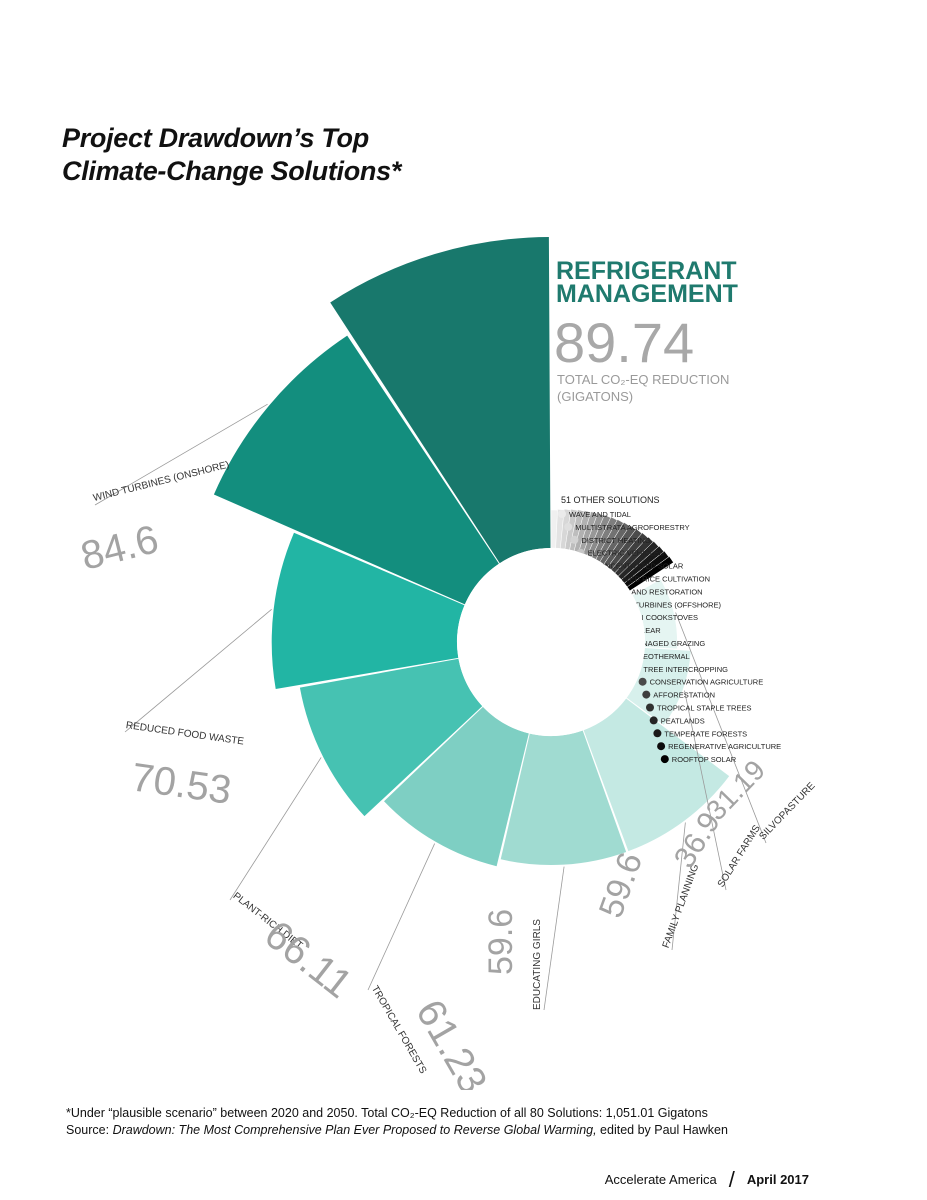 The height and width of the screenshot is (1200, 927). Describe the element at coordinates (181, 454) in the screenshot. I see `leader-line-wind-turbines-onshore` at that location.